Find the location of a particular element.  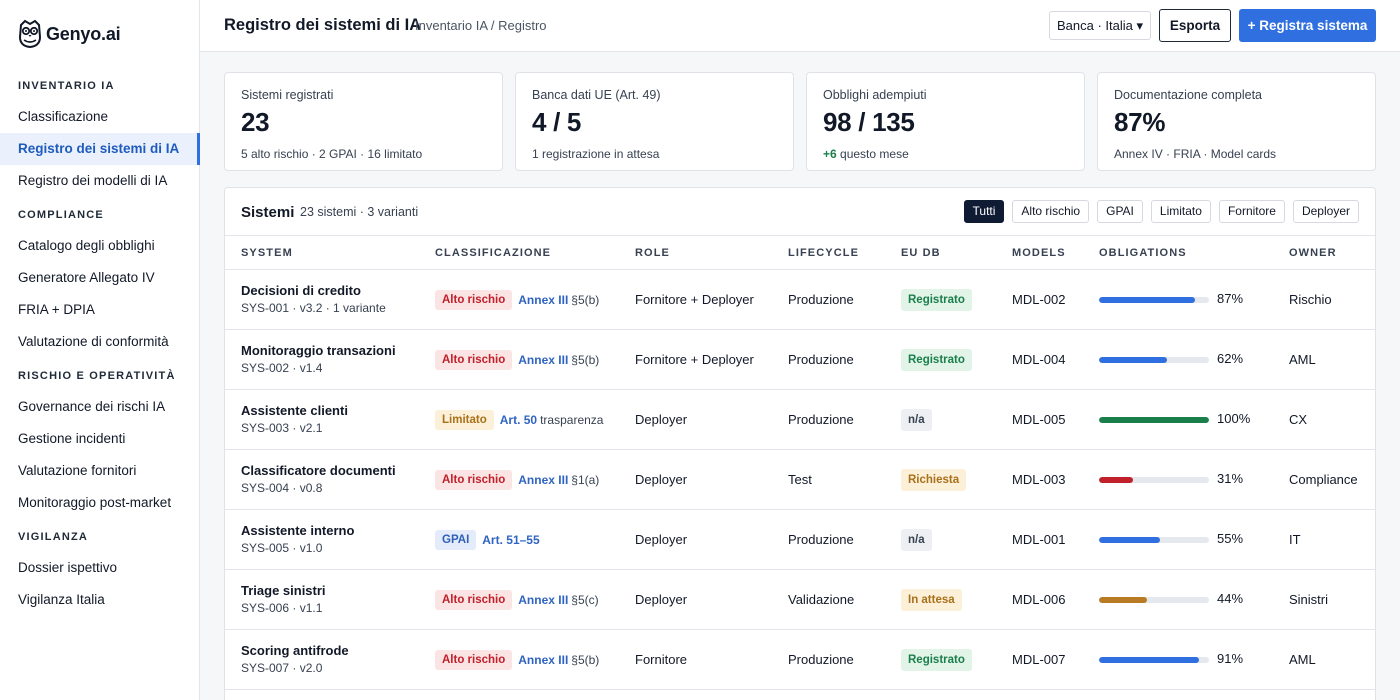

column-header-eu-db: EU DB is located at coordinates (921, 253).